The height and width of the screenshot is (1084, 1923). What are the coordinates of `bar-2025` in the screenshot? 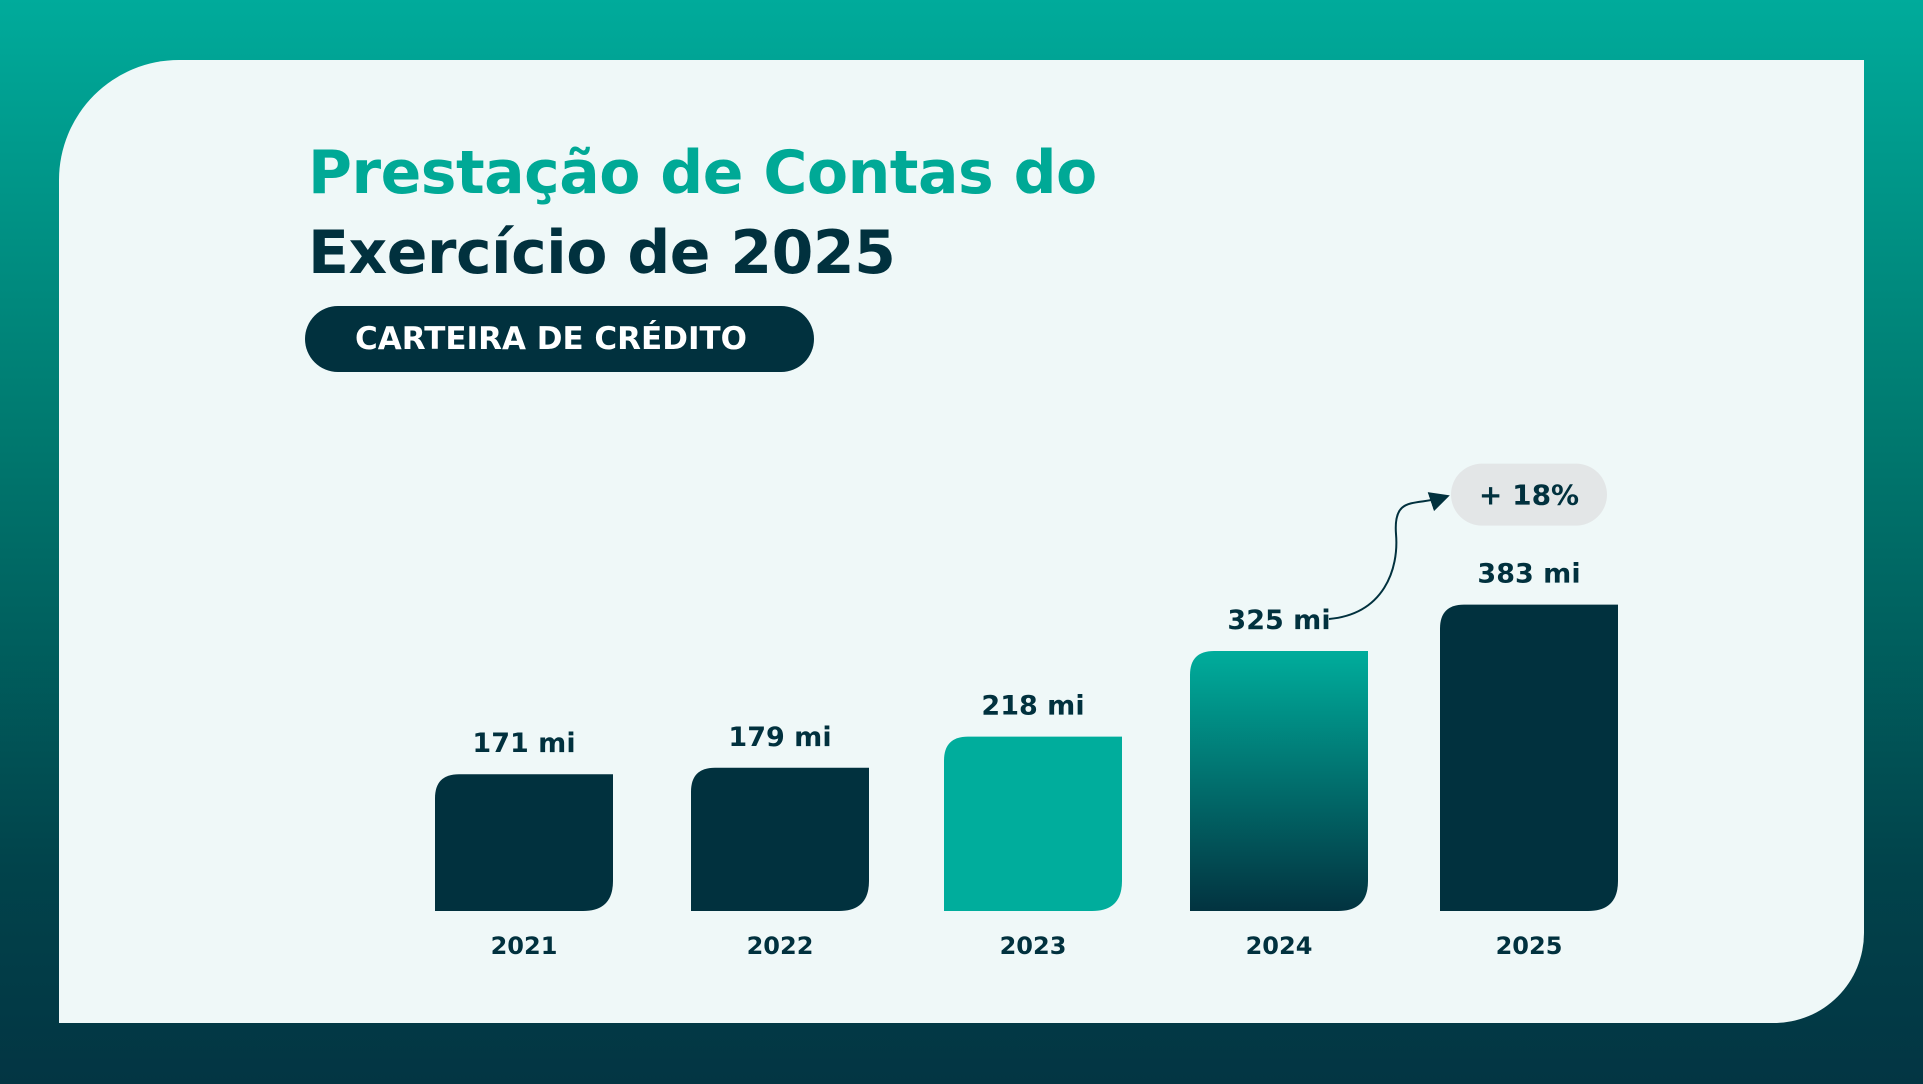 It's located at (1529, 757).